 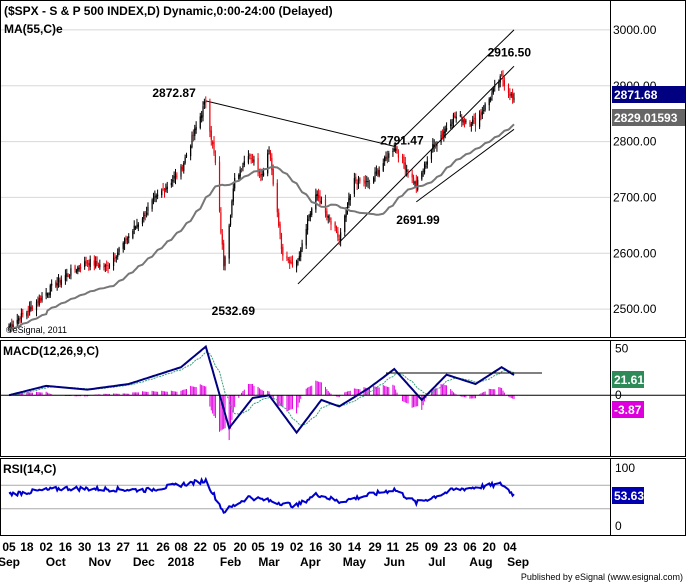 I want to click on price-annotation: 2791.47, so click(x=402, y=140).